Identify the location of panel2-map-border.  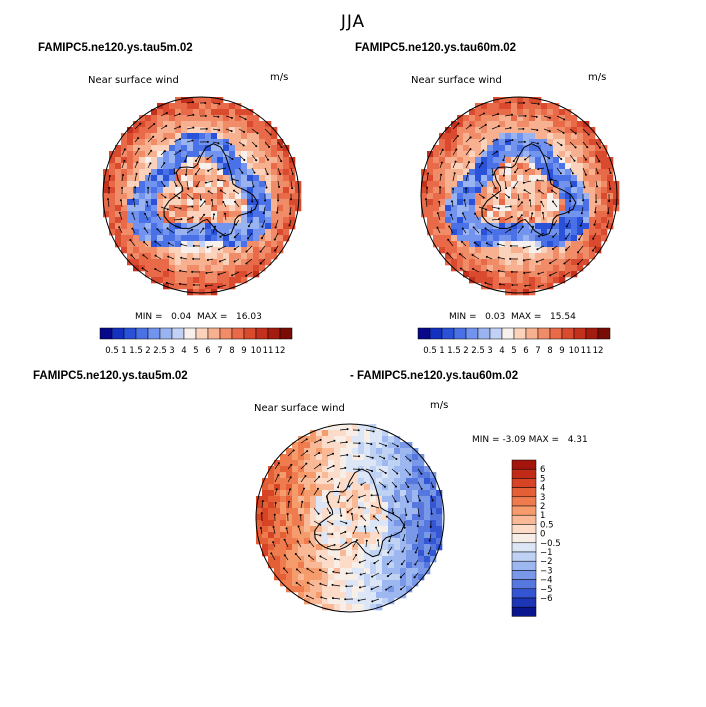
(519, 195).